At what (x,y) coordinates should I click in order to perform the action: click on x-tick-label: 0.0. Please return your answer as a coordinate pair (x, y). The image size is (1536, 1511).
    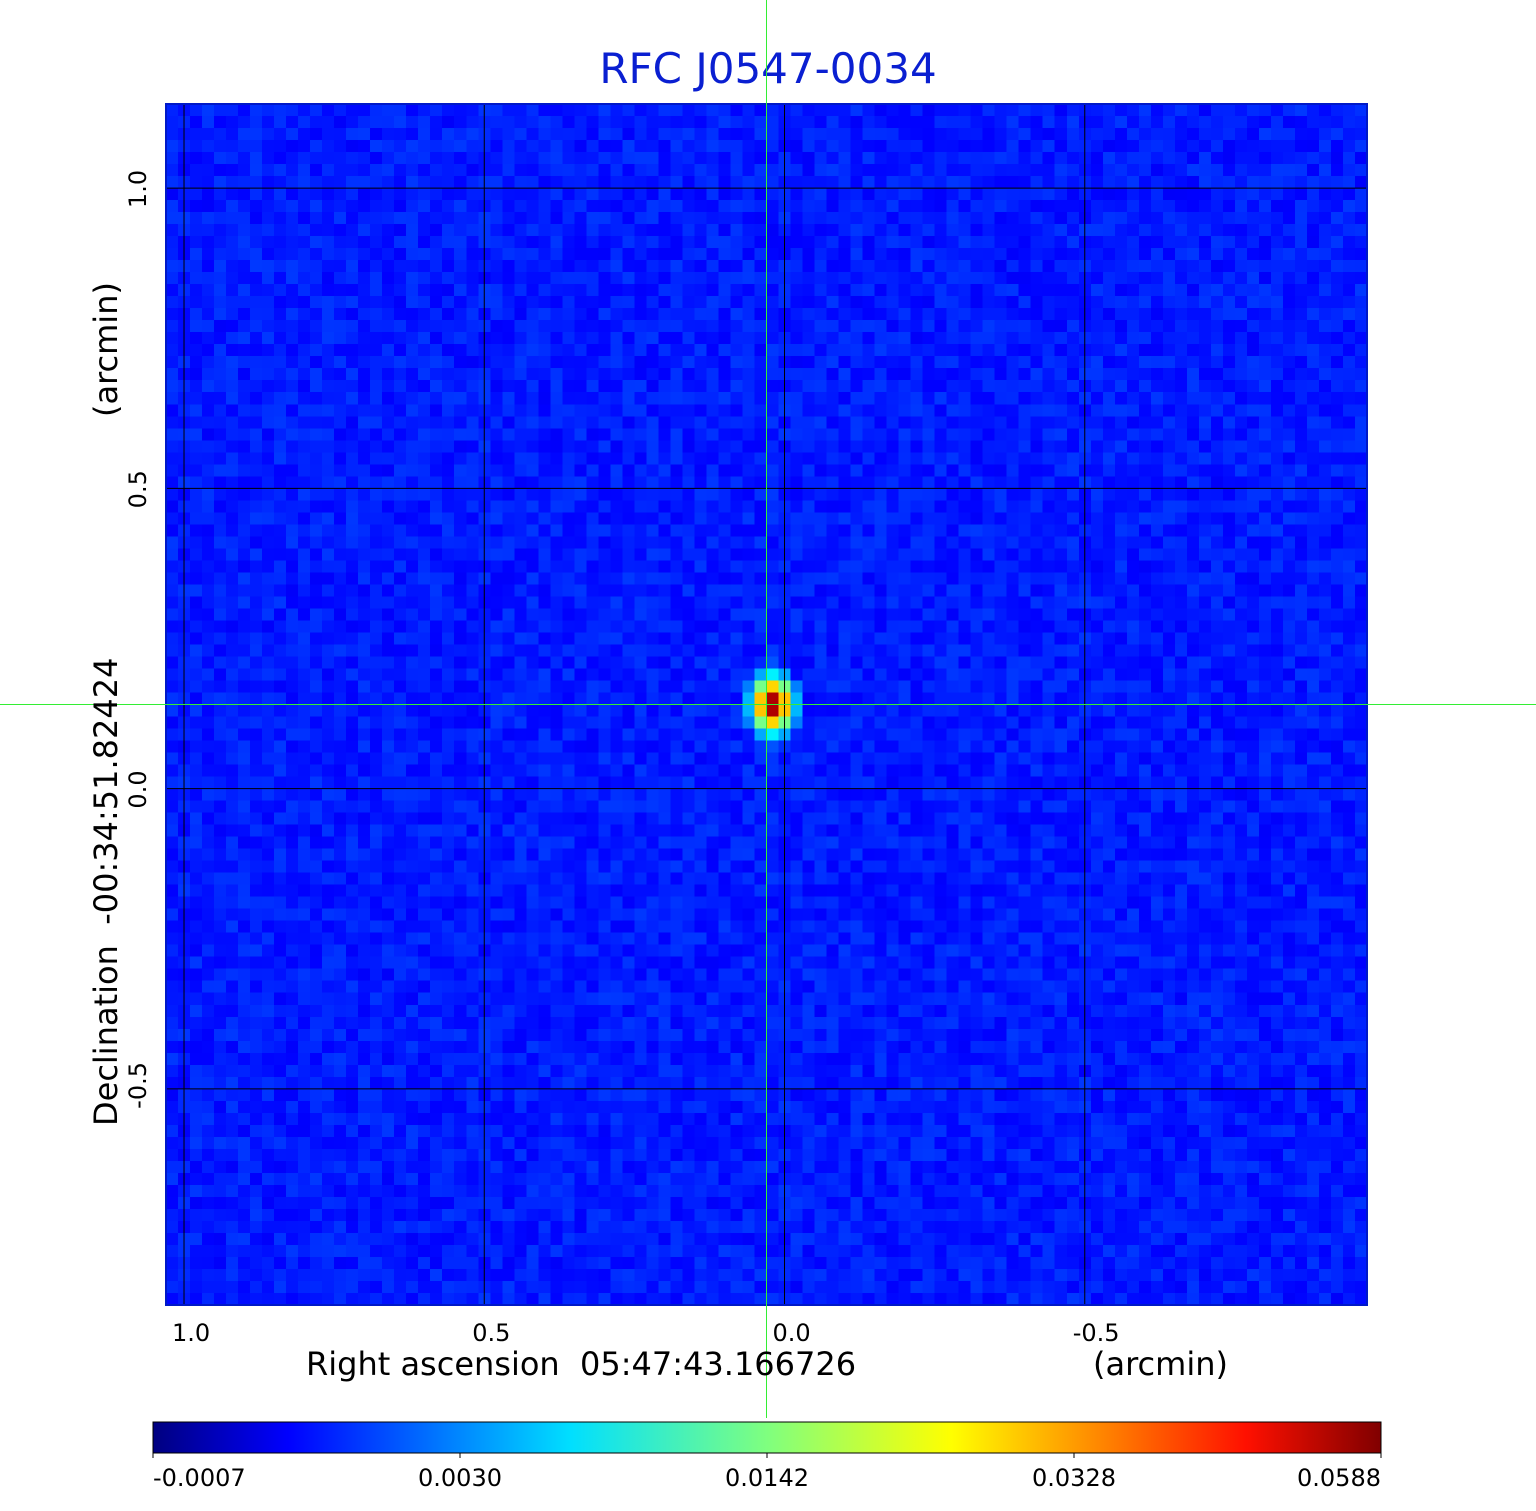
    Looking at the image, I should click on (792, 1333).